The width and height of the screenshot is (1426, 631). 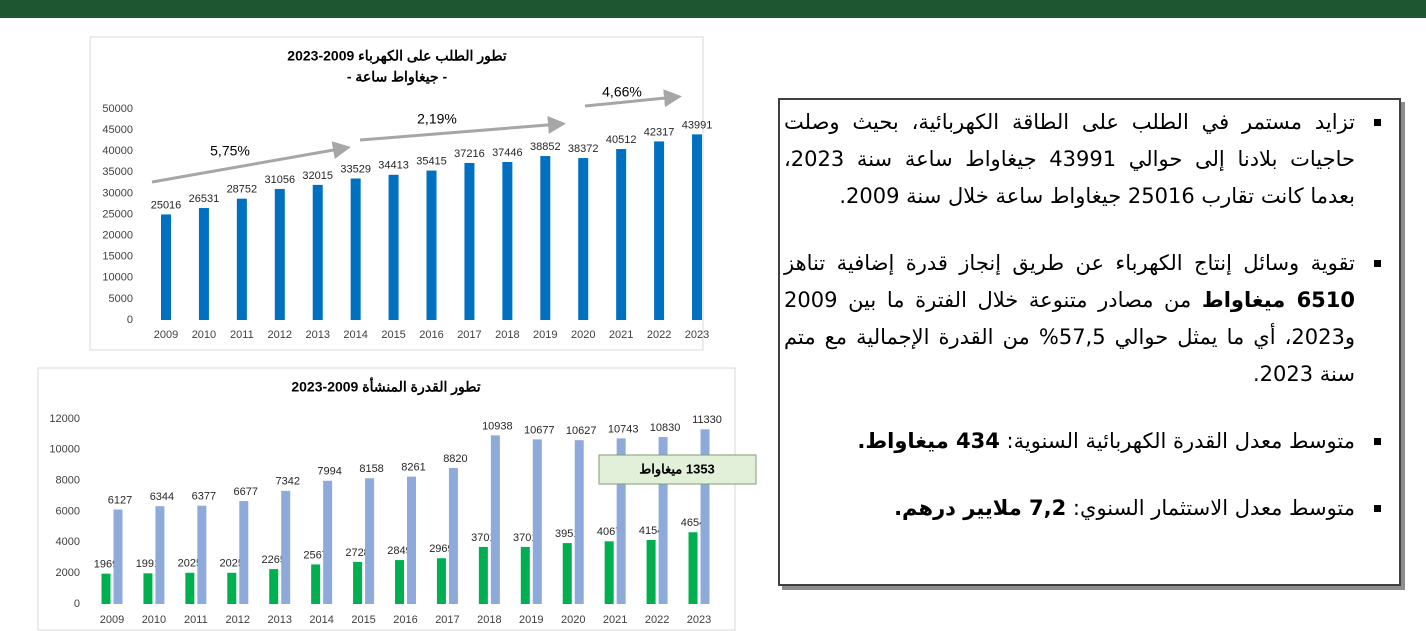 I want to click on y-tick-label: 8000, so click(x=68, y=481).